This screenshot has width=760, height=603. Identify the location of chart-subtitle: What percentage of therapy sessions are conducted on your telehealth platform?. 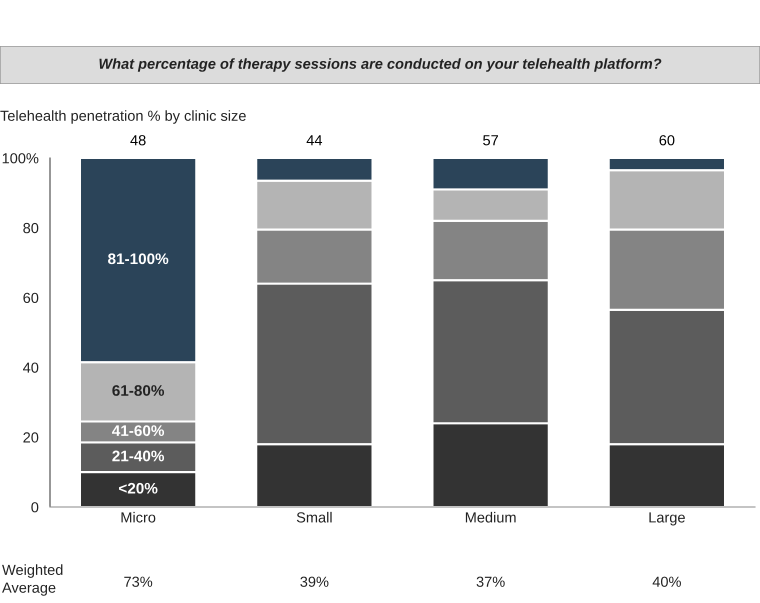
(380, 65).